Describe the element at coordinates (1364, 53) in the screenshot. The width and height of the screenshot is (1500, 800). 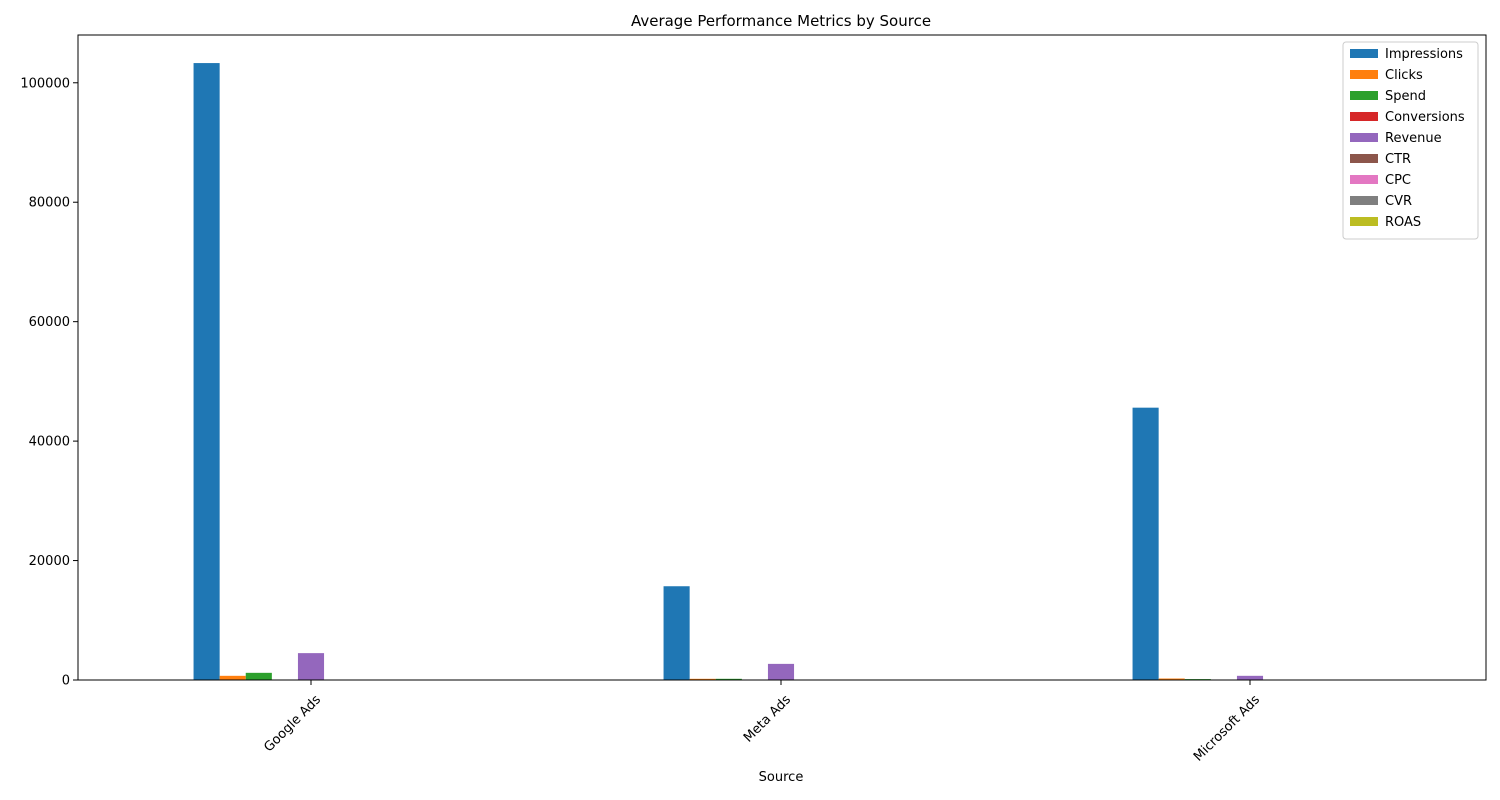
I see `legend-swatch-impressions` at that location.